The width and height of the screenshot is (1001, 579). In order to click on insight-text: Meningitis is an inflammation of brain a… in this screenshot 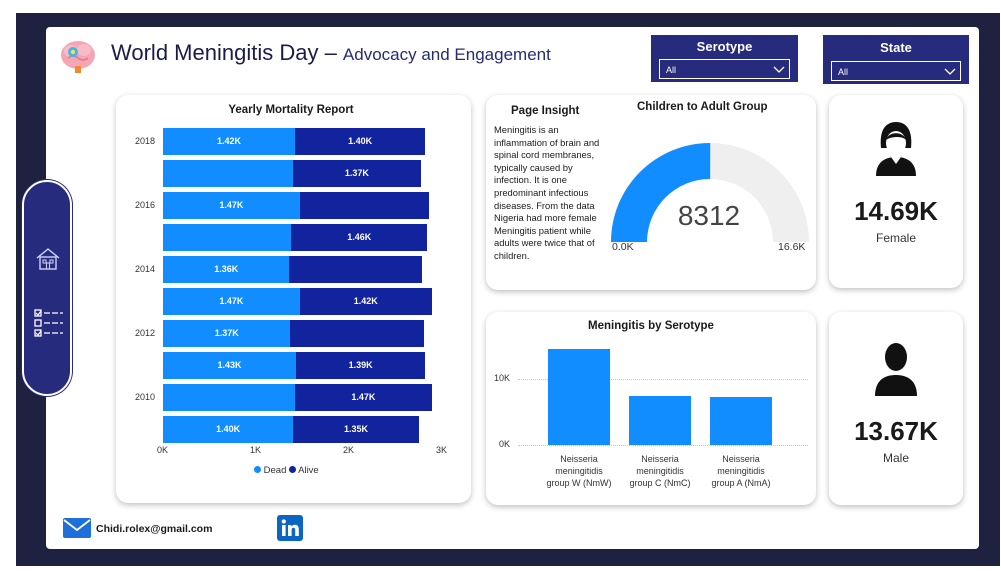, I will do `click(547, 192)`.